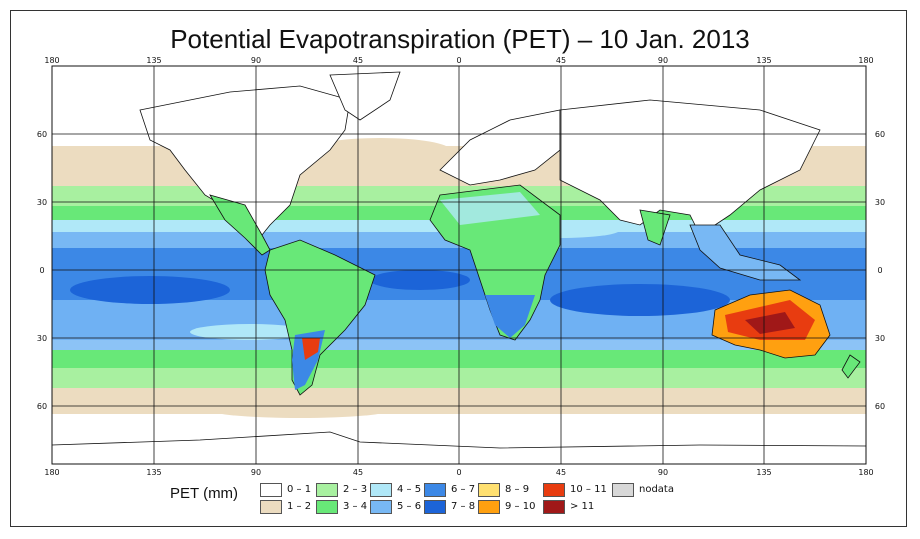  Describe the element at coordinates (240, 225) in the screenshot. I see `land-central-america-mexico` at that location.